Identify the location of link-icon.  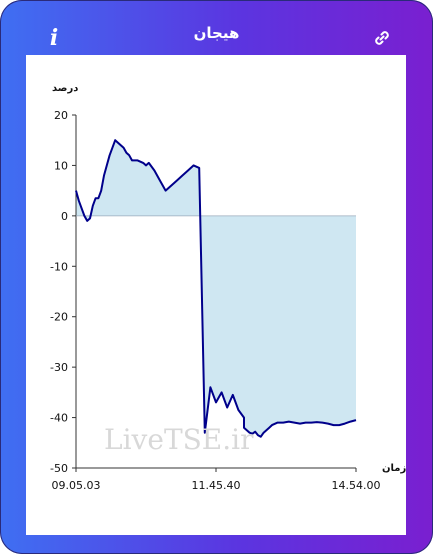
(382, 38).